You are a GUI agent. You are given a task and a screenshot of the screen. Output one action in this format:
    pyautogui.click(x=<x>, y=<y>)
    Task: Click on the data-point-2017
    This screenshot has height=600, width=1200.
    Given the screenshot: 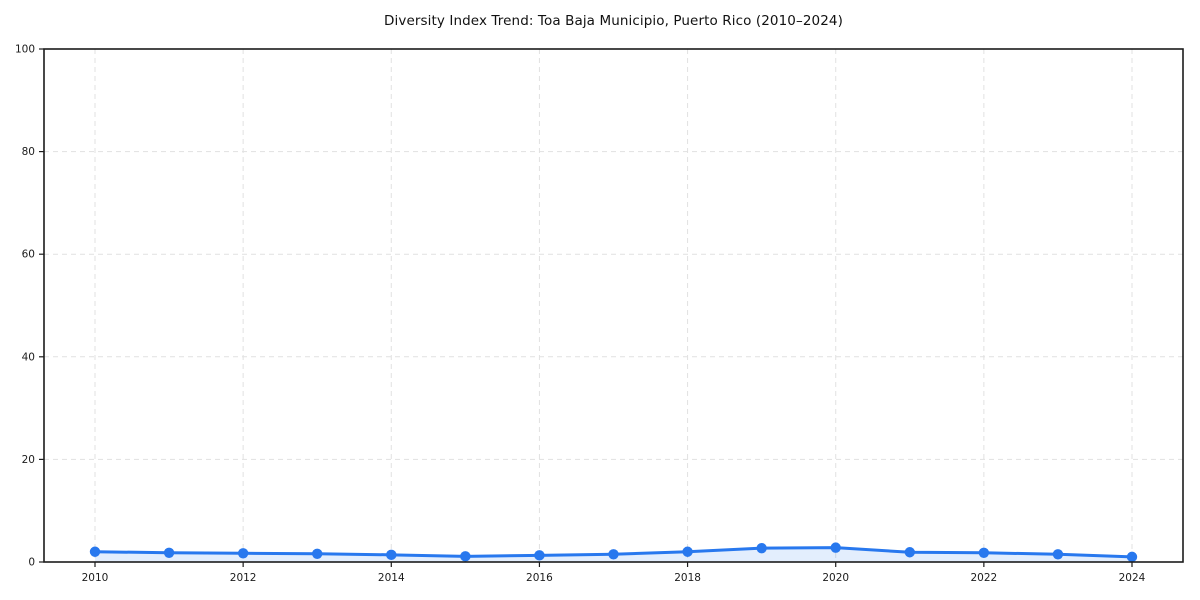 What is the action you would take?
    pyautogui.click(x=613, y=554)
    